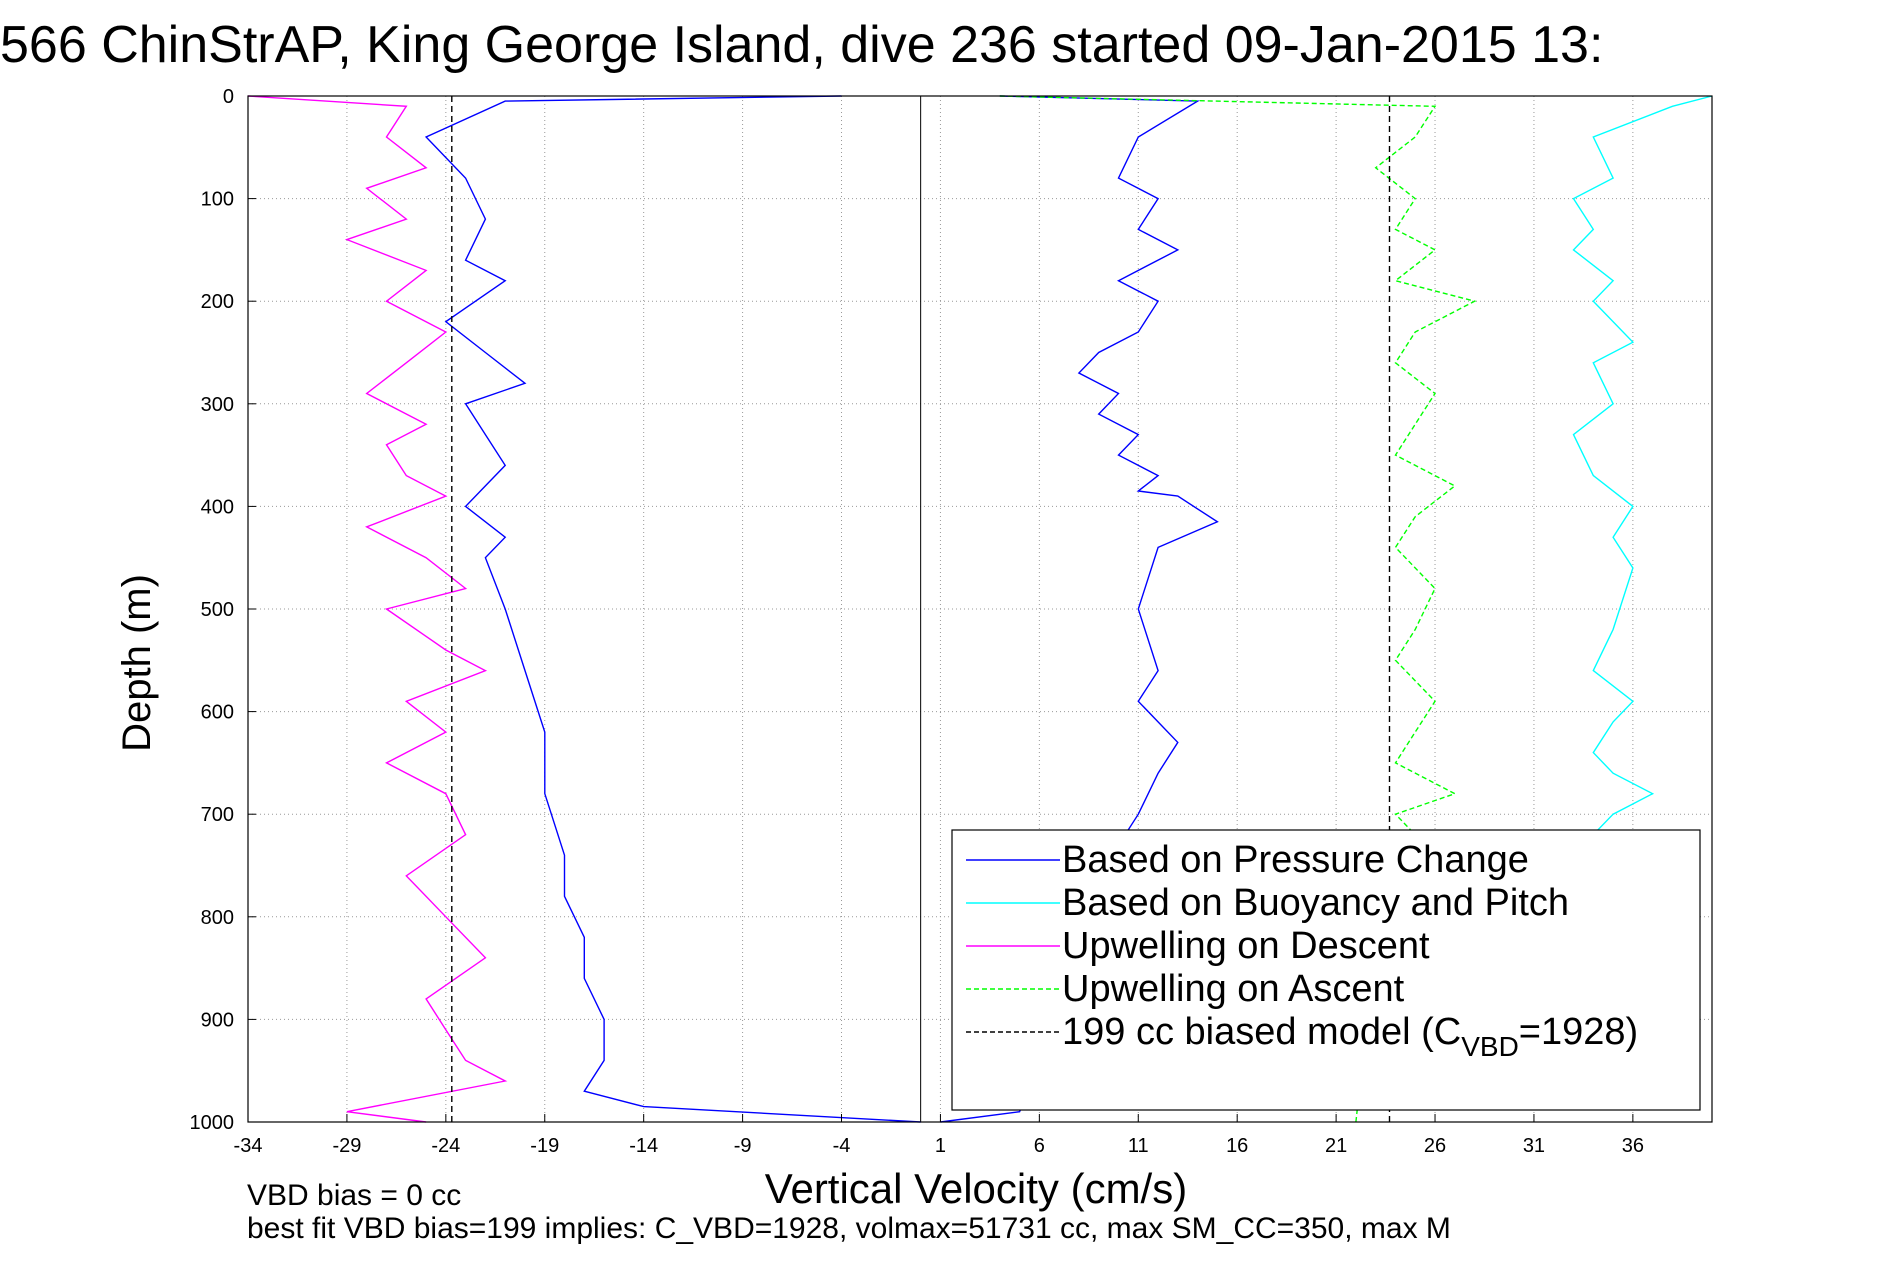 The image size is (1891, 1262). I want to click on y-tick-label: 300, so click(217, 405).